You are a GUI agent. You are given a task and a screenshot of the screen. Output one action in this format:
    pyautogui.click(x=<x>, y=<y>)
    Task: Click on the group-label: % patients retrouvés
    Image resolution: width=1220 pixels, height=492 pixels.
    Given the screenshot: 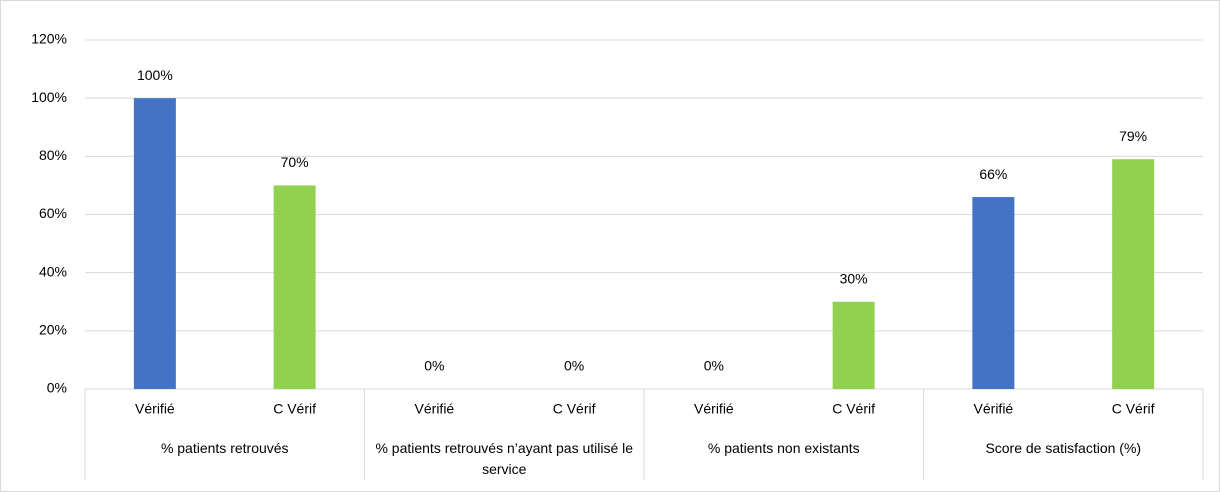 What is the action you would take?
    pyautogui.click(x=224, y=448)
    